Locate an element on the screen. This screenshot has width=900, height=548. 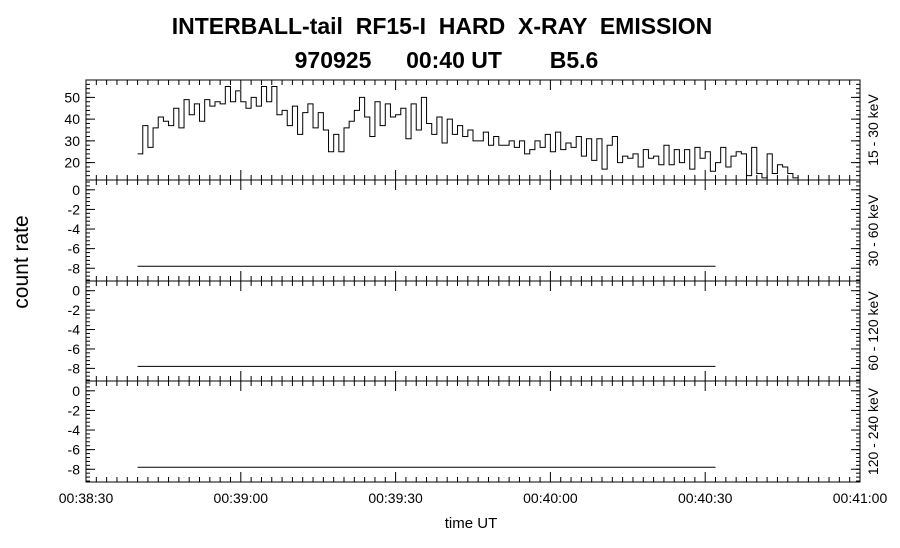
energy-band-label: 30 - 60 keV is located at coordinates (873, 230).